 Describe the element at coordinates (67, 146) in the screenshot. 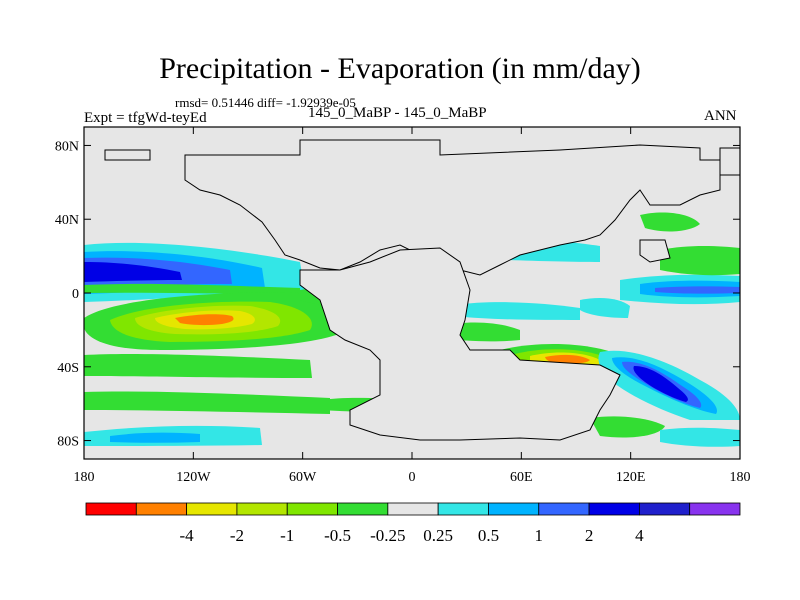

I see `y-tick-label: 80N` at that location.